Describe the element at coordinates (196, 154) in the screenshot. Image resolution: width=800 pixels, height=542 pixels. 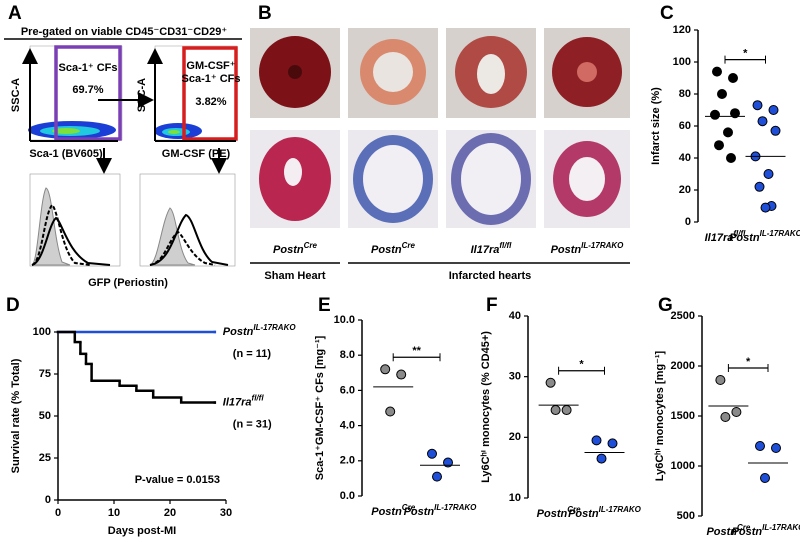
I see `x-axis-label: GM-CSF (PE)` at that location.